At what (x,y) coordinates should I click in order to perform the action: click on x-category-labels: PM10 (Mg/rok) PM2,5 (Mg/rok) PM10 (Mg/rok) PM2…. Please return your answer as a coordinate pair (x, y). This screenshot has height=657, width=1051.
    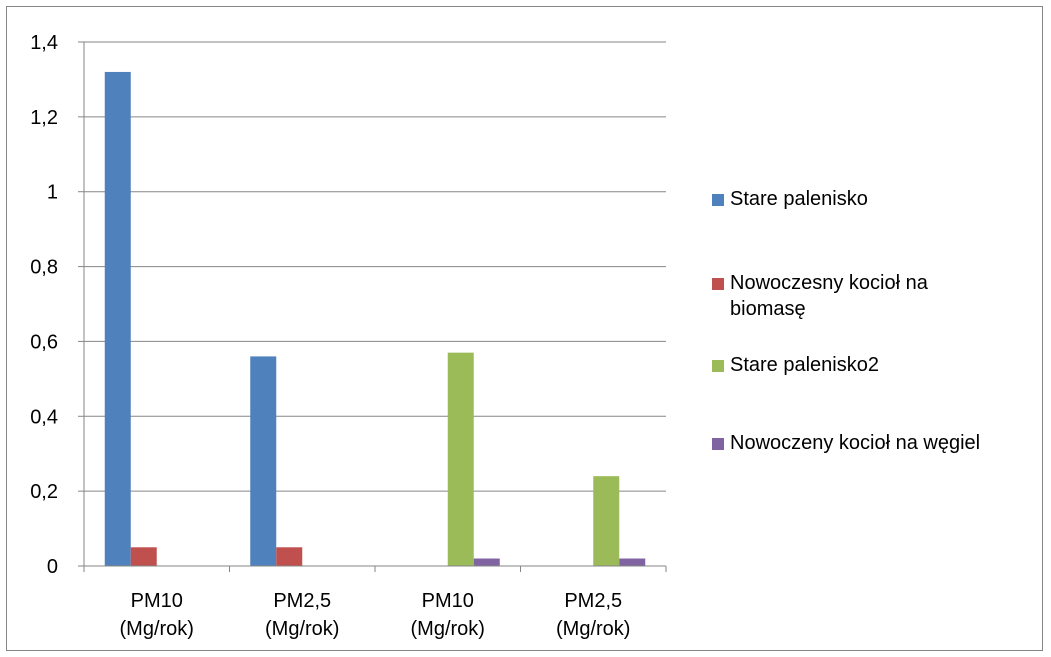
    Looking at the image, I should click on (375, 615).